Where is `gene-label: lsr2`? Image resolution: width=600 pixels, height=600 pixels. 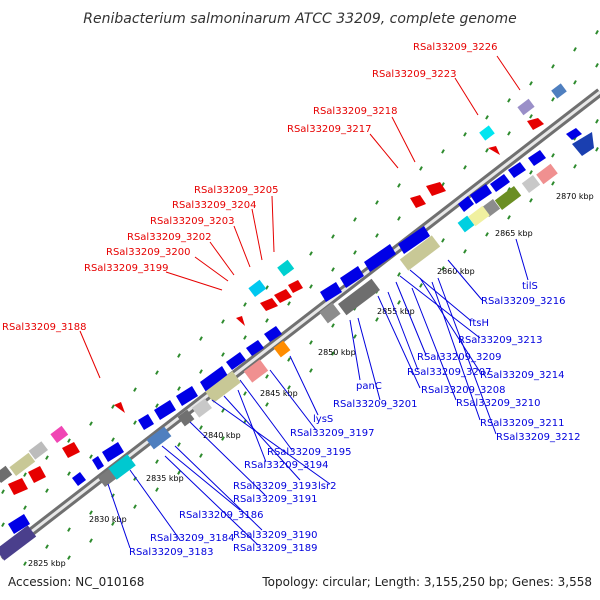 gene-label: lsr2 is located at coordinates (327, 486).